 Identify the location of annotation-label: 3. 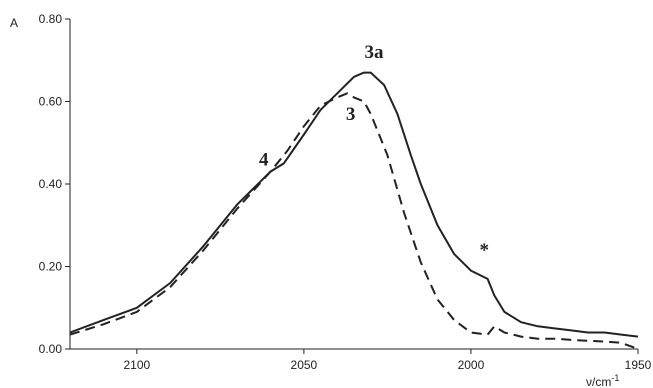
(351, 114).